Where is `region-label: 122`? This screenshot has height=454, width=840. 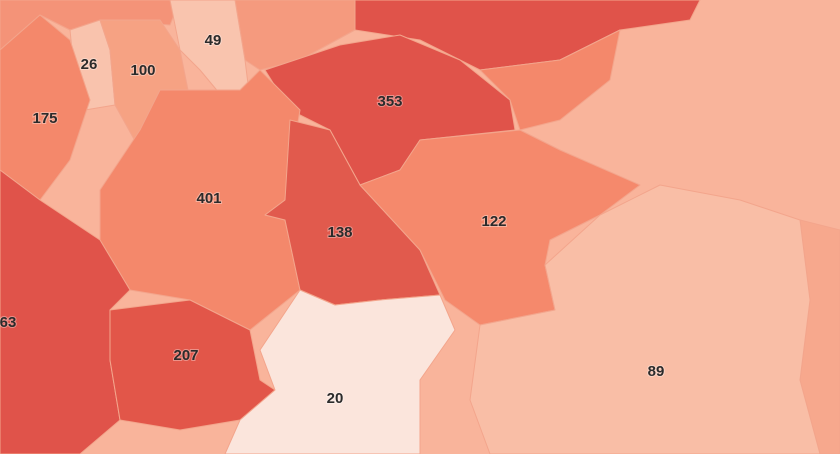 region-label: 122 is located at coordinates (493, 221).